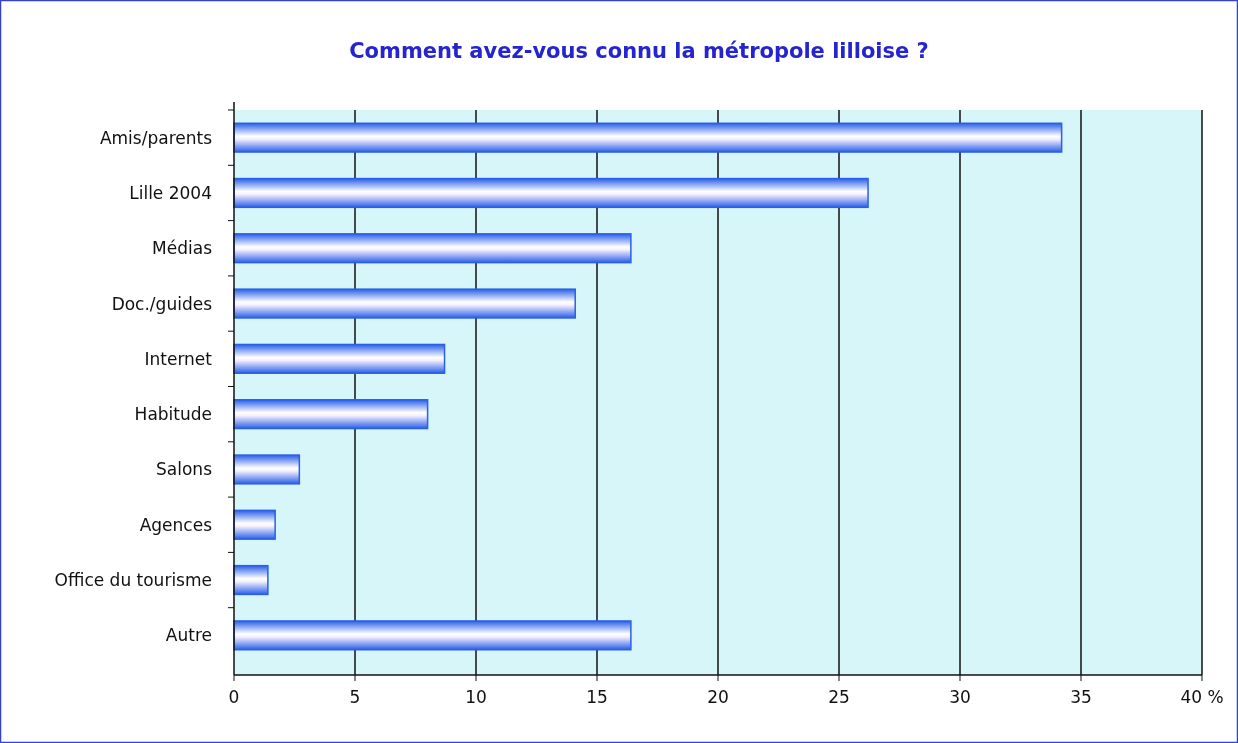 This screenshot has height=743, width=1238. What do you see at coordinates (597, 697) in the screenshot?
I see `x-tick-label: 15` at bounding box center [597, 697].